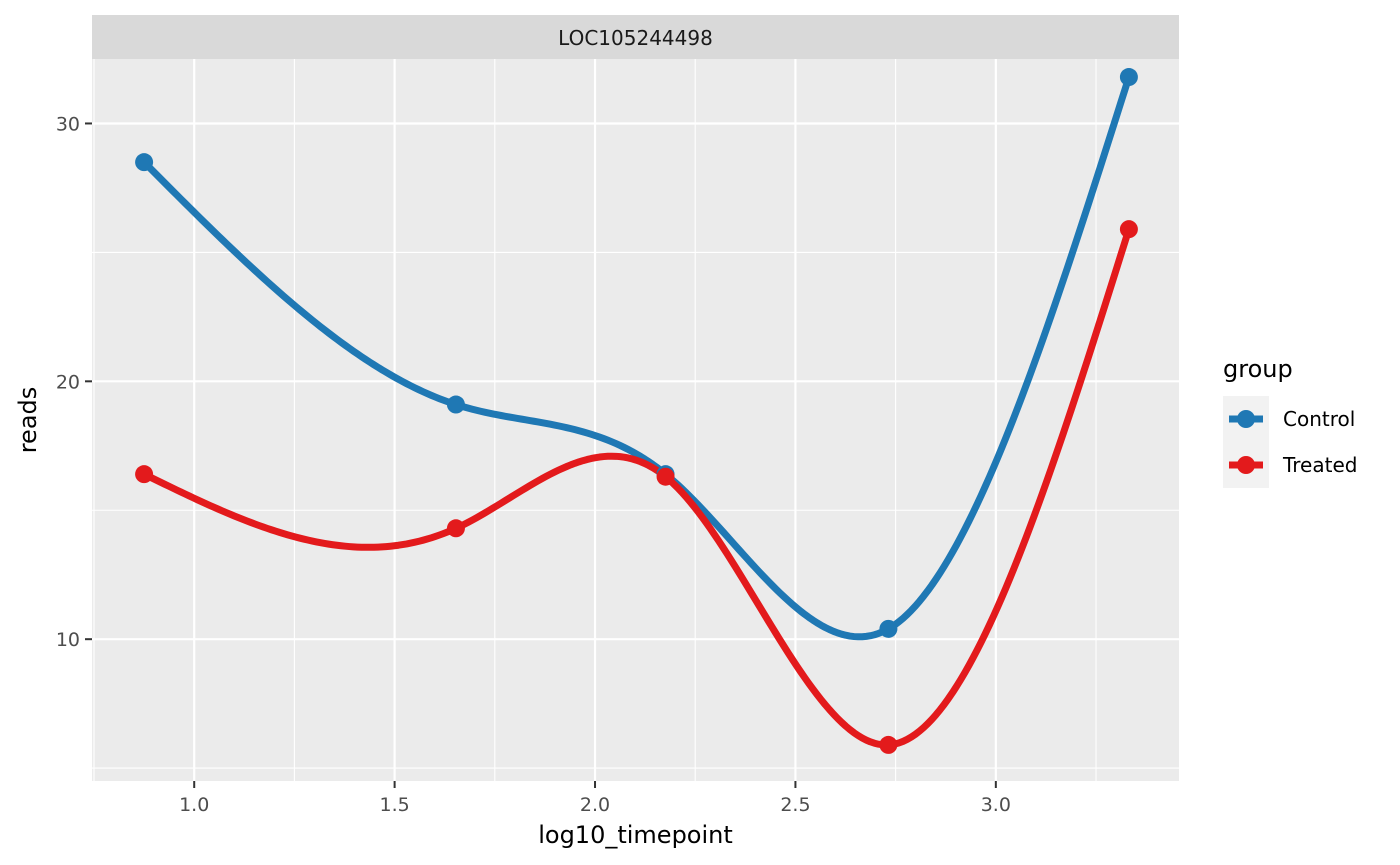  Describe the element at coordinates (1246, 442) in the screenshot. I see `legend-keys` at that location.